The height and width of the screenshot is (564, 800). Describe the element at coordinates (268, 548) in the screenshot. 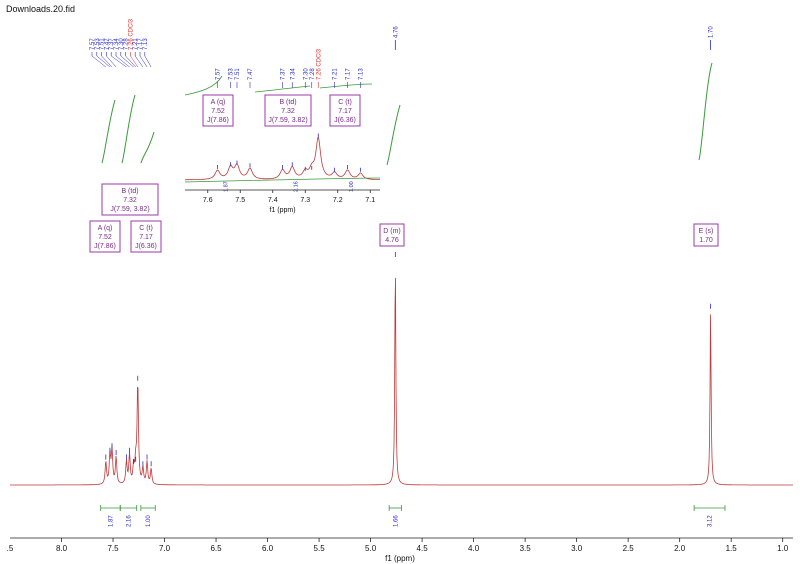

I see `x-tick-label: 6.0` at that location.